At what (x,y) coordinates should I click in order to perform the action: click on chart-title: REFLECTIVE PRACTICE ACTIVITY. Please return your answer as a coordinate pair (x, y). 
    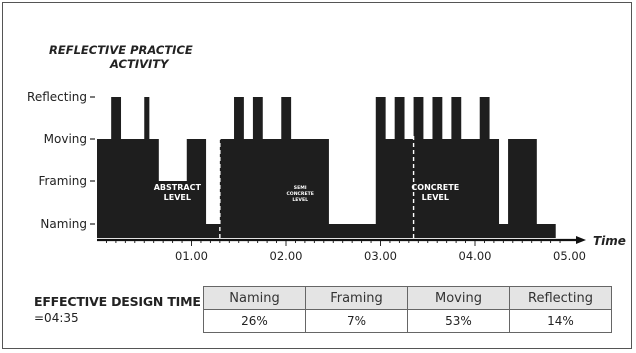
    Looking at the image, I should click on (121, 57).